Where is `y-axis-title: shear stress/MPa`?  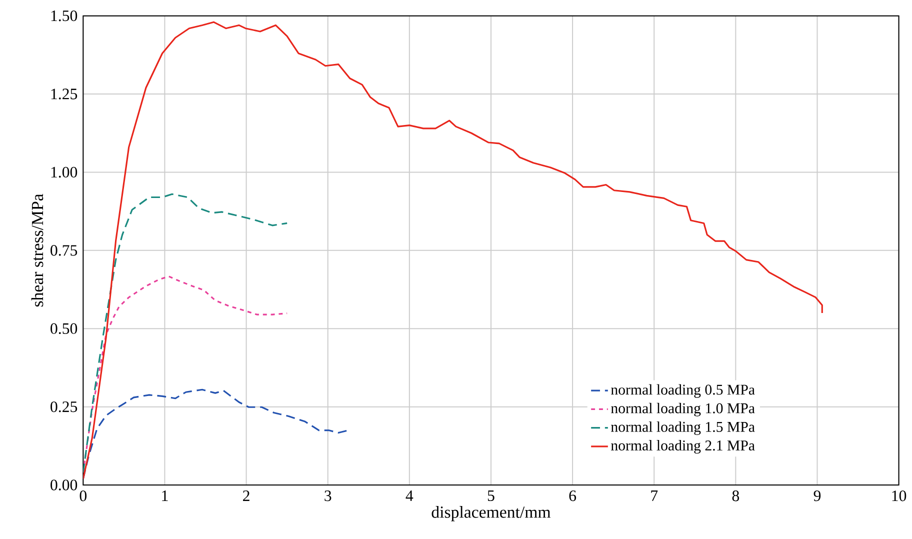 y-axis-title: shear stress/MPa is located at coordinates (37, 250).